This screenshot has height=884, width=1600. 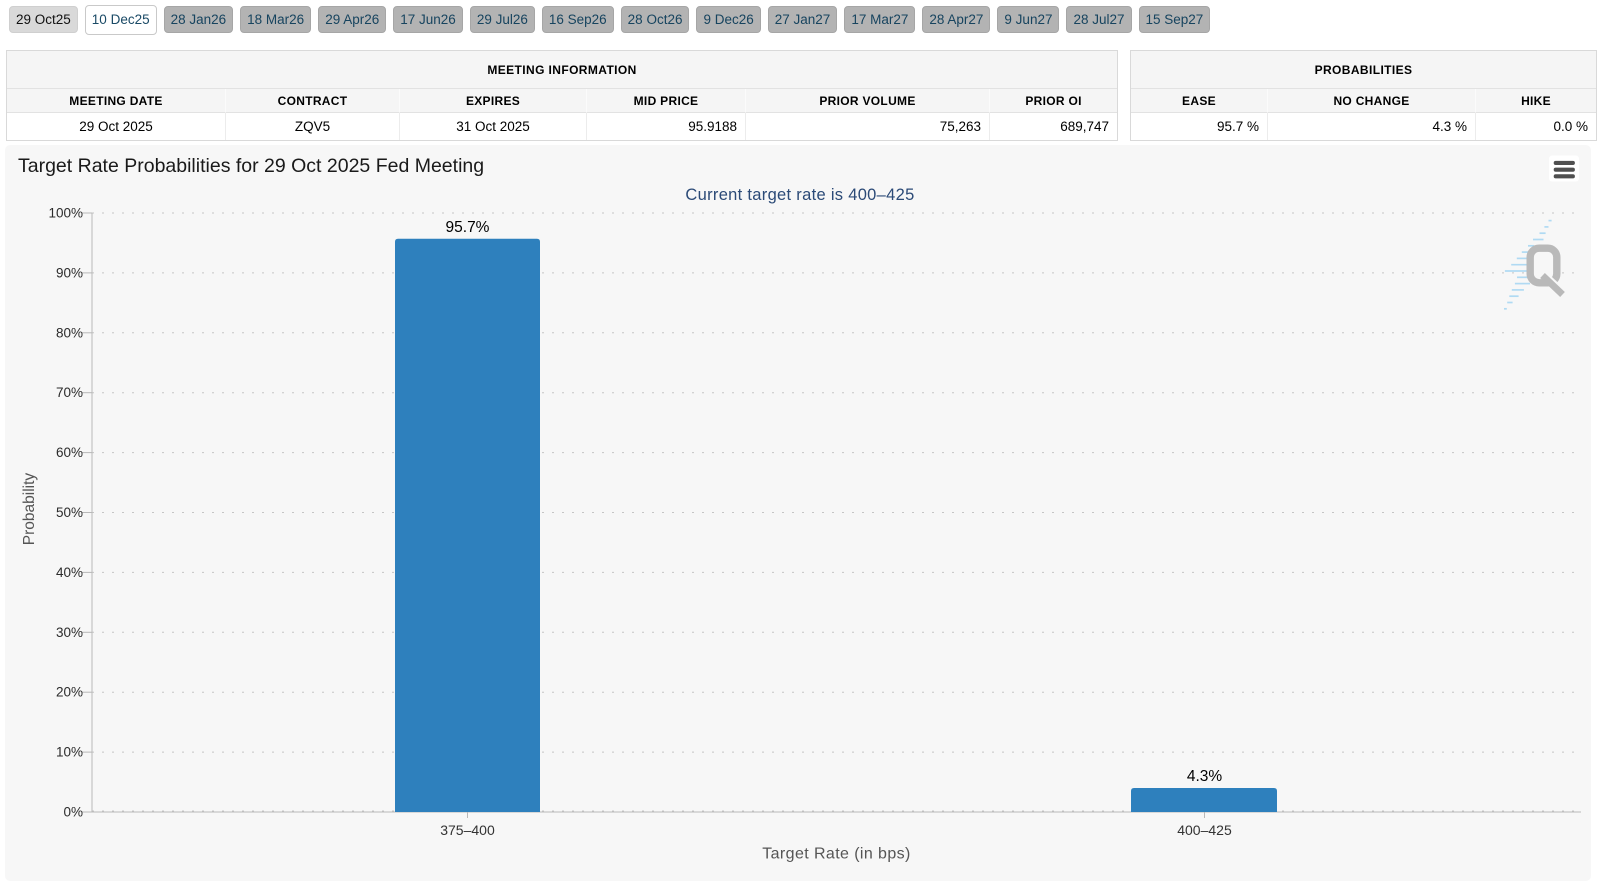 What do you see at coordinates (468, 227) in the screenshot?
I see `svg-text: 95.7%` at bounding box center [468, 227].